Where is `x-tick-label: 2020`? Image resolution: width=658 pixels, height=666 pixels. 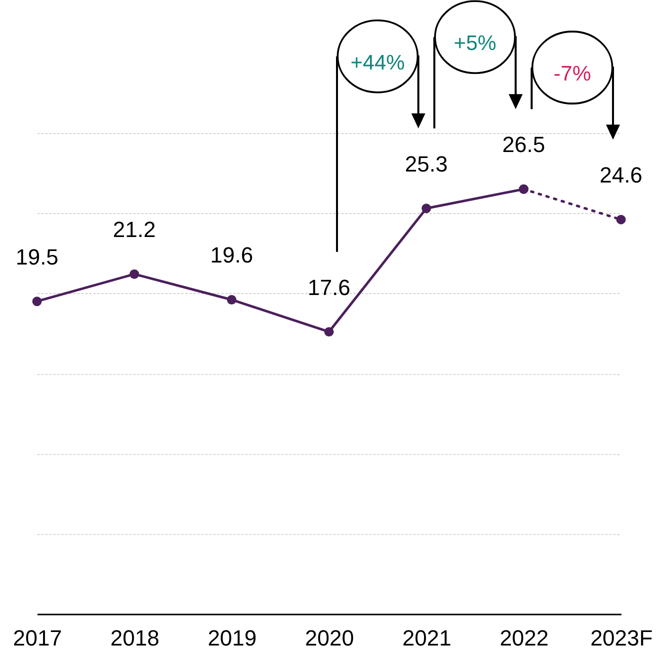 x-tick-label: 2020 is located at coordinates (329, 638).